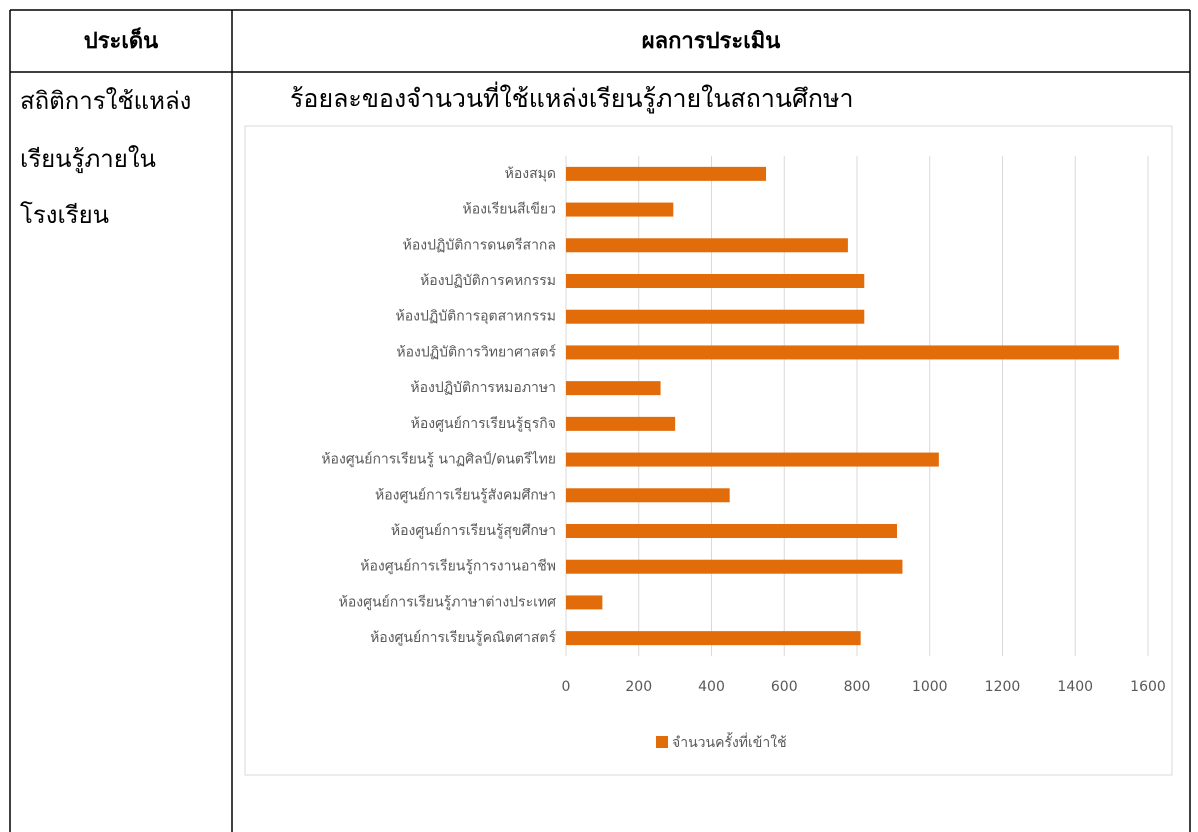 Image resolution: width=1198 pixels, height=832 pixels. Describe the element at coordinates (458, 566) in the screenshot. I see `y-tick-label: ห้องศูนย์การเรียนรู้การงานอาชีพ` at that location.